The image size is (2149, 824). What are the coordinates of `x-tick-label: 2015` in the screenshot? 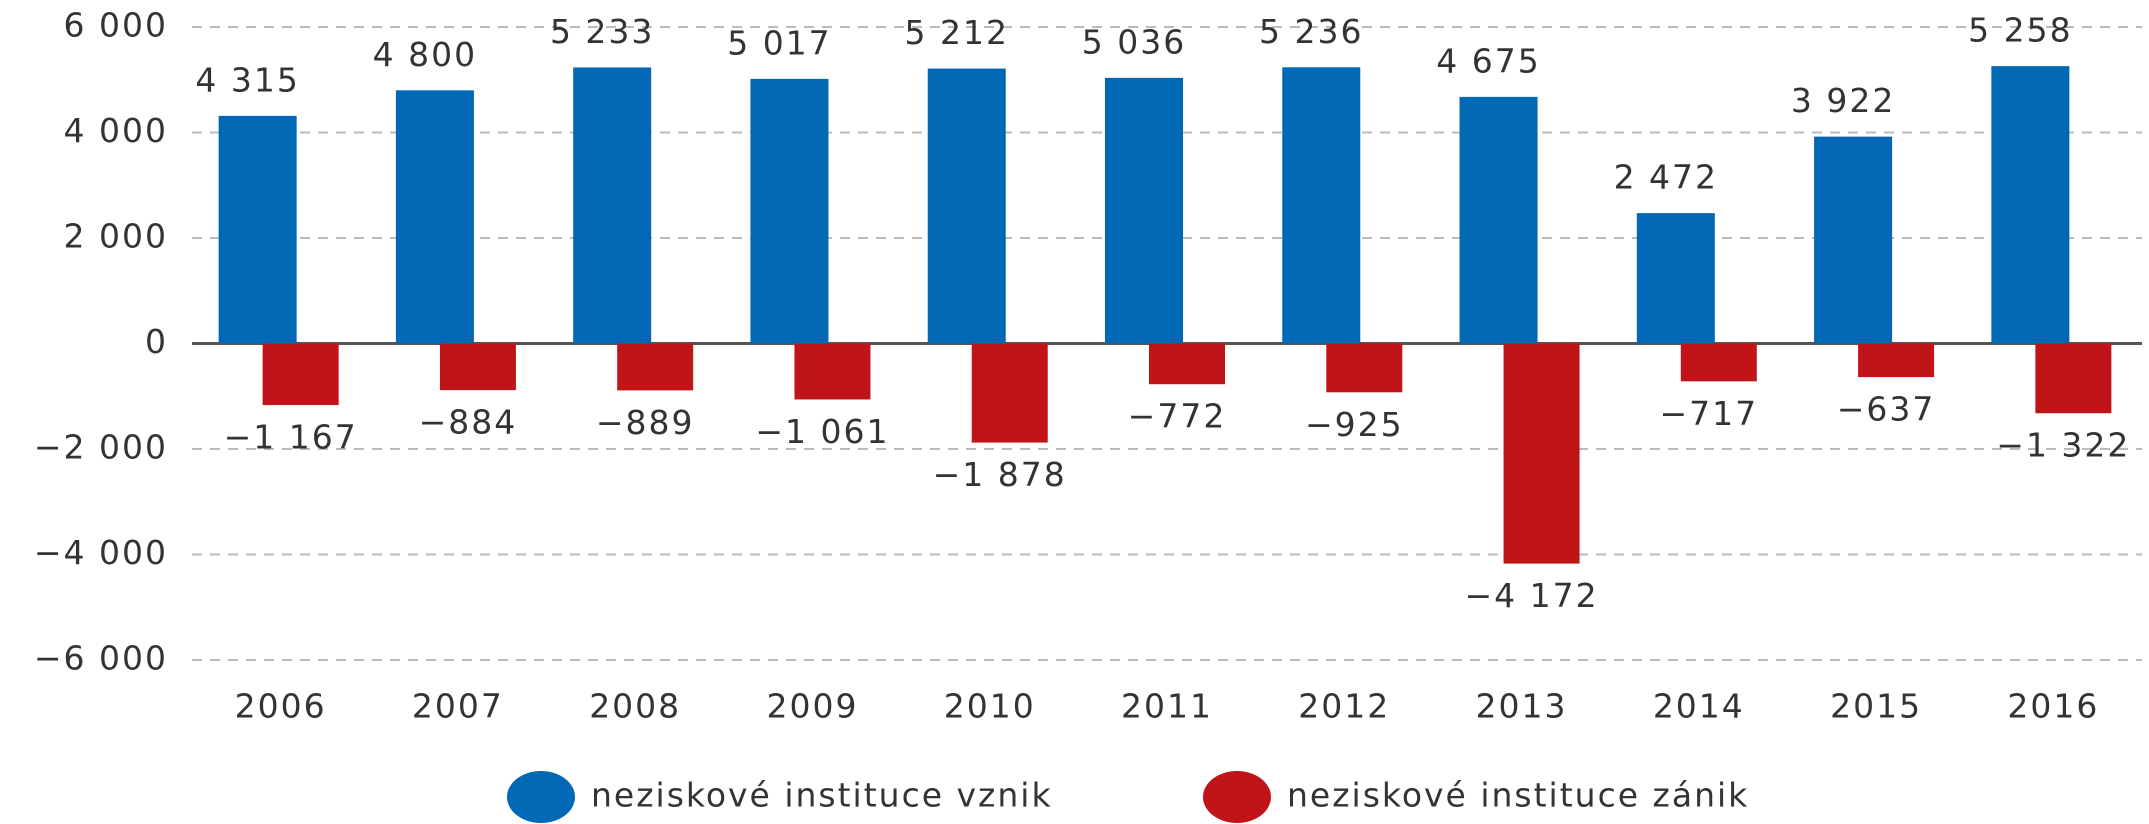 It's located at (1876, 706).